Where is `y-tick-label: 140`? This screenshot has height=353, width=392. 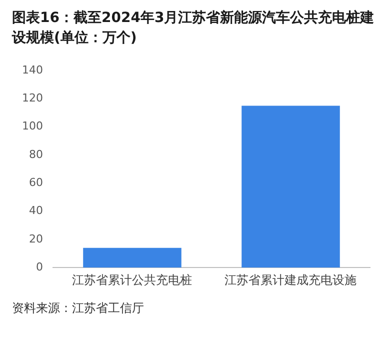
y-tick-label: 140 is located at coordinates (32, 69).